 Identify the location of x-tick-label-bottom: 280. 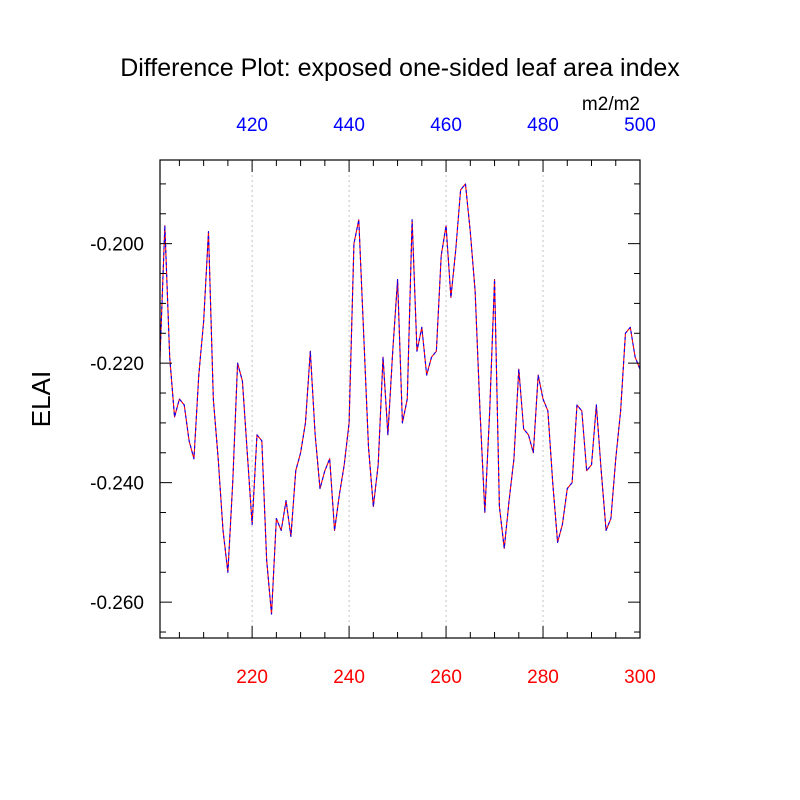
(543, 677).